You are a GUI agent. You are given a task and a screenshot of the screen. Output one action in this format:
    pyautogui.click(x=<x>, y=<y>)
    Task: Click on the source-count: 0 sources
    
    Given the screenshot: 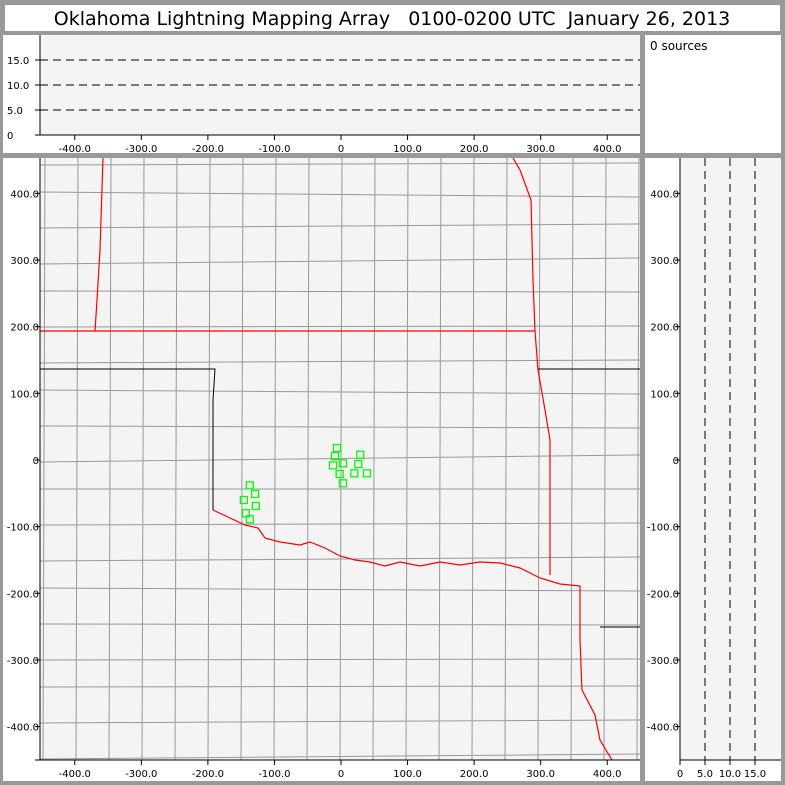 What is the action you would take?
    pyautogui.click(x=679, y=46)
    